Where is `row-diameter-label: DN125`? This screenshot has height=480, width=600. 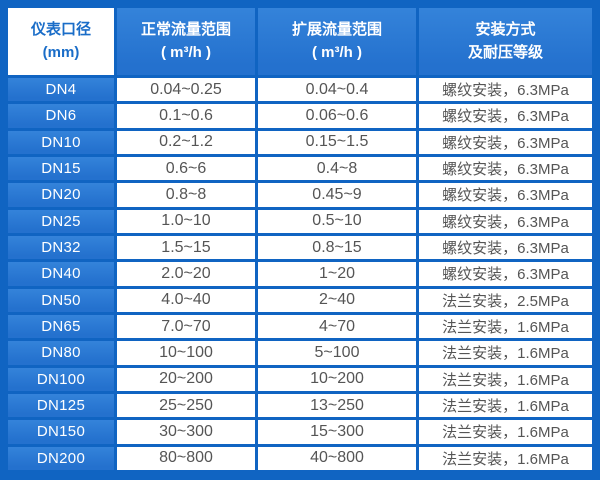
row-diameter-label: DN125 is located at coordinates (61, 406).